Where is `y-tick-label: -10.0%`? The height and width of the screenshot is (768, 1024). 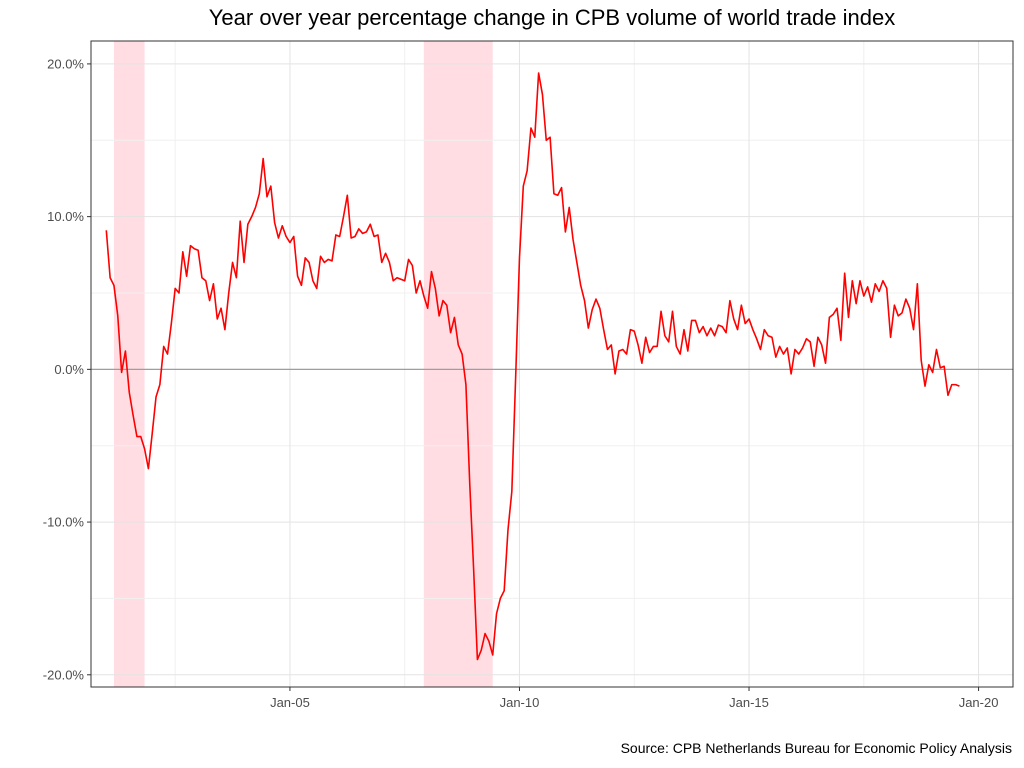
y-tick-label: -10.0% is located at coordinates (64, 522).